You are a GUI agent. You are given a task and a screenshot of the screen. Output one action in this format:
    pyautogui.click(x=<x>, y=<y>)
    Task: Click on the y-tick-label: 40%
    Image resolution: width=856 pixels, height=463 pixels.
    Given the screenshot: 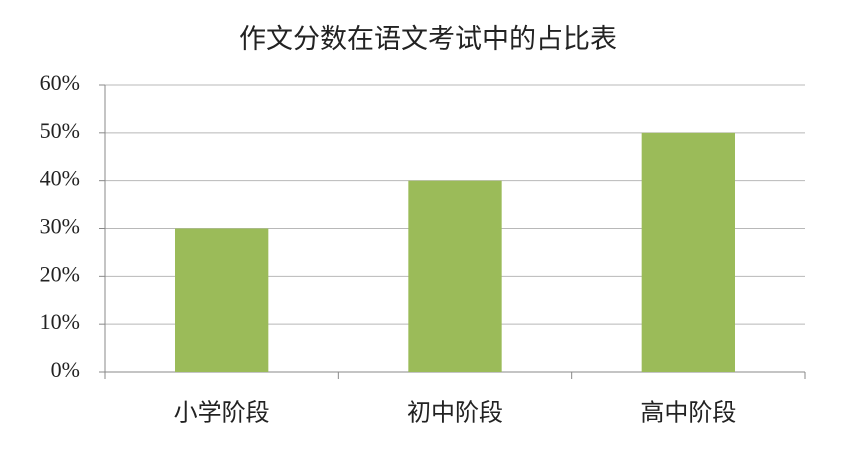 What is the action you would take?
    pyautogui.click(x=60, y=178)
    